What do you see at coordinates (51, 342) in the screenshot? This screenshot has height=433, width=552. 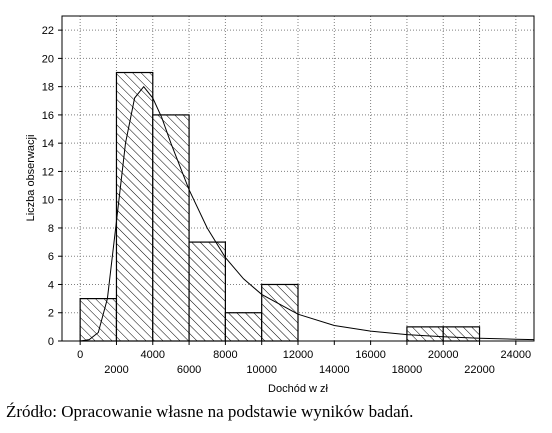 I see `y-tick-label-0: 0` at bounding box center [51, 342].